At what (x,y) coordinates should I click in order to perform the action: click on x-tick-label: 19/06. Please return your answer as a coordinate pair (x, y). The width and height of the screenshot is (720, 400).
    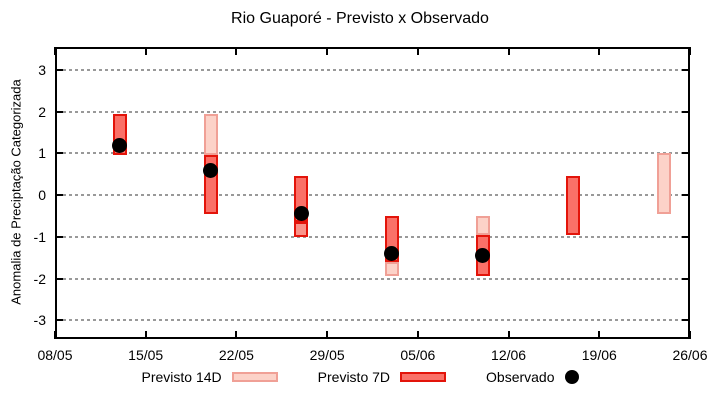
    Looking at the image, I should click on (599, 355).